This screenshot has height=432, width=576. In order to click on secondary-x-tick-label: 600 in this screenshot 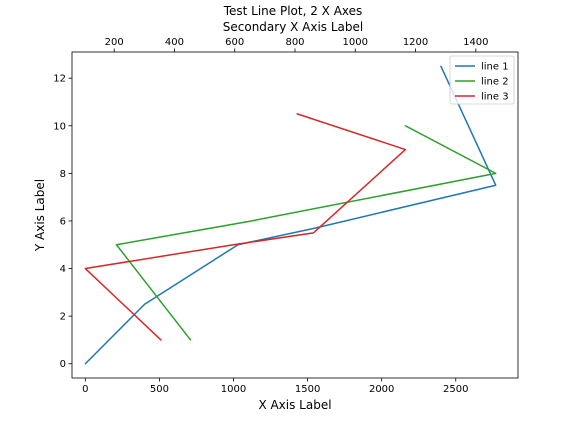, I will do `click(234, 42)`.